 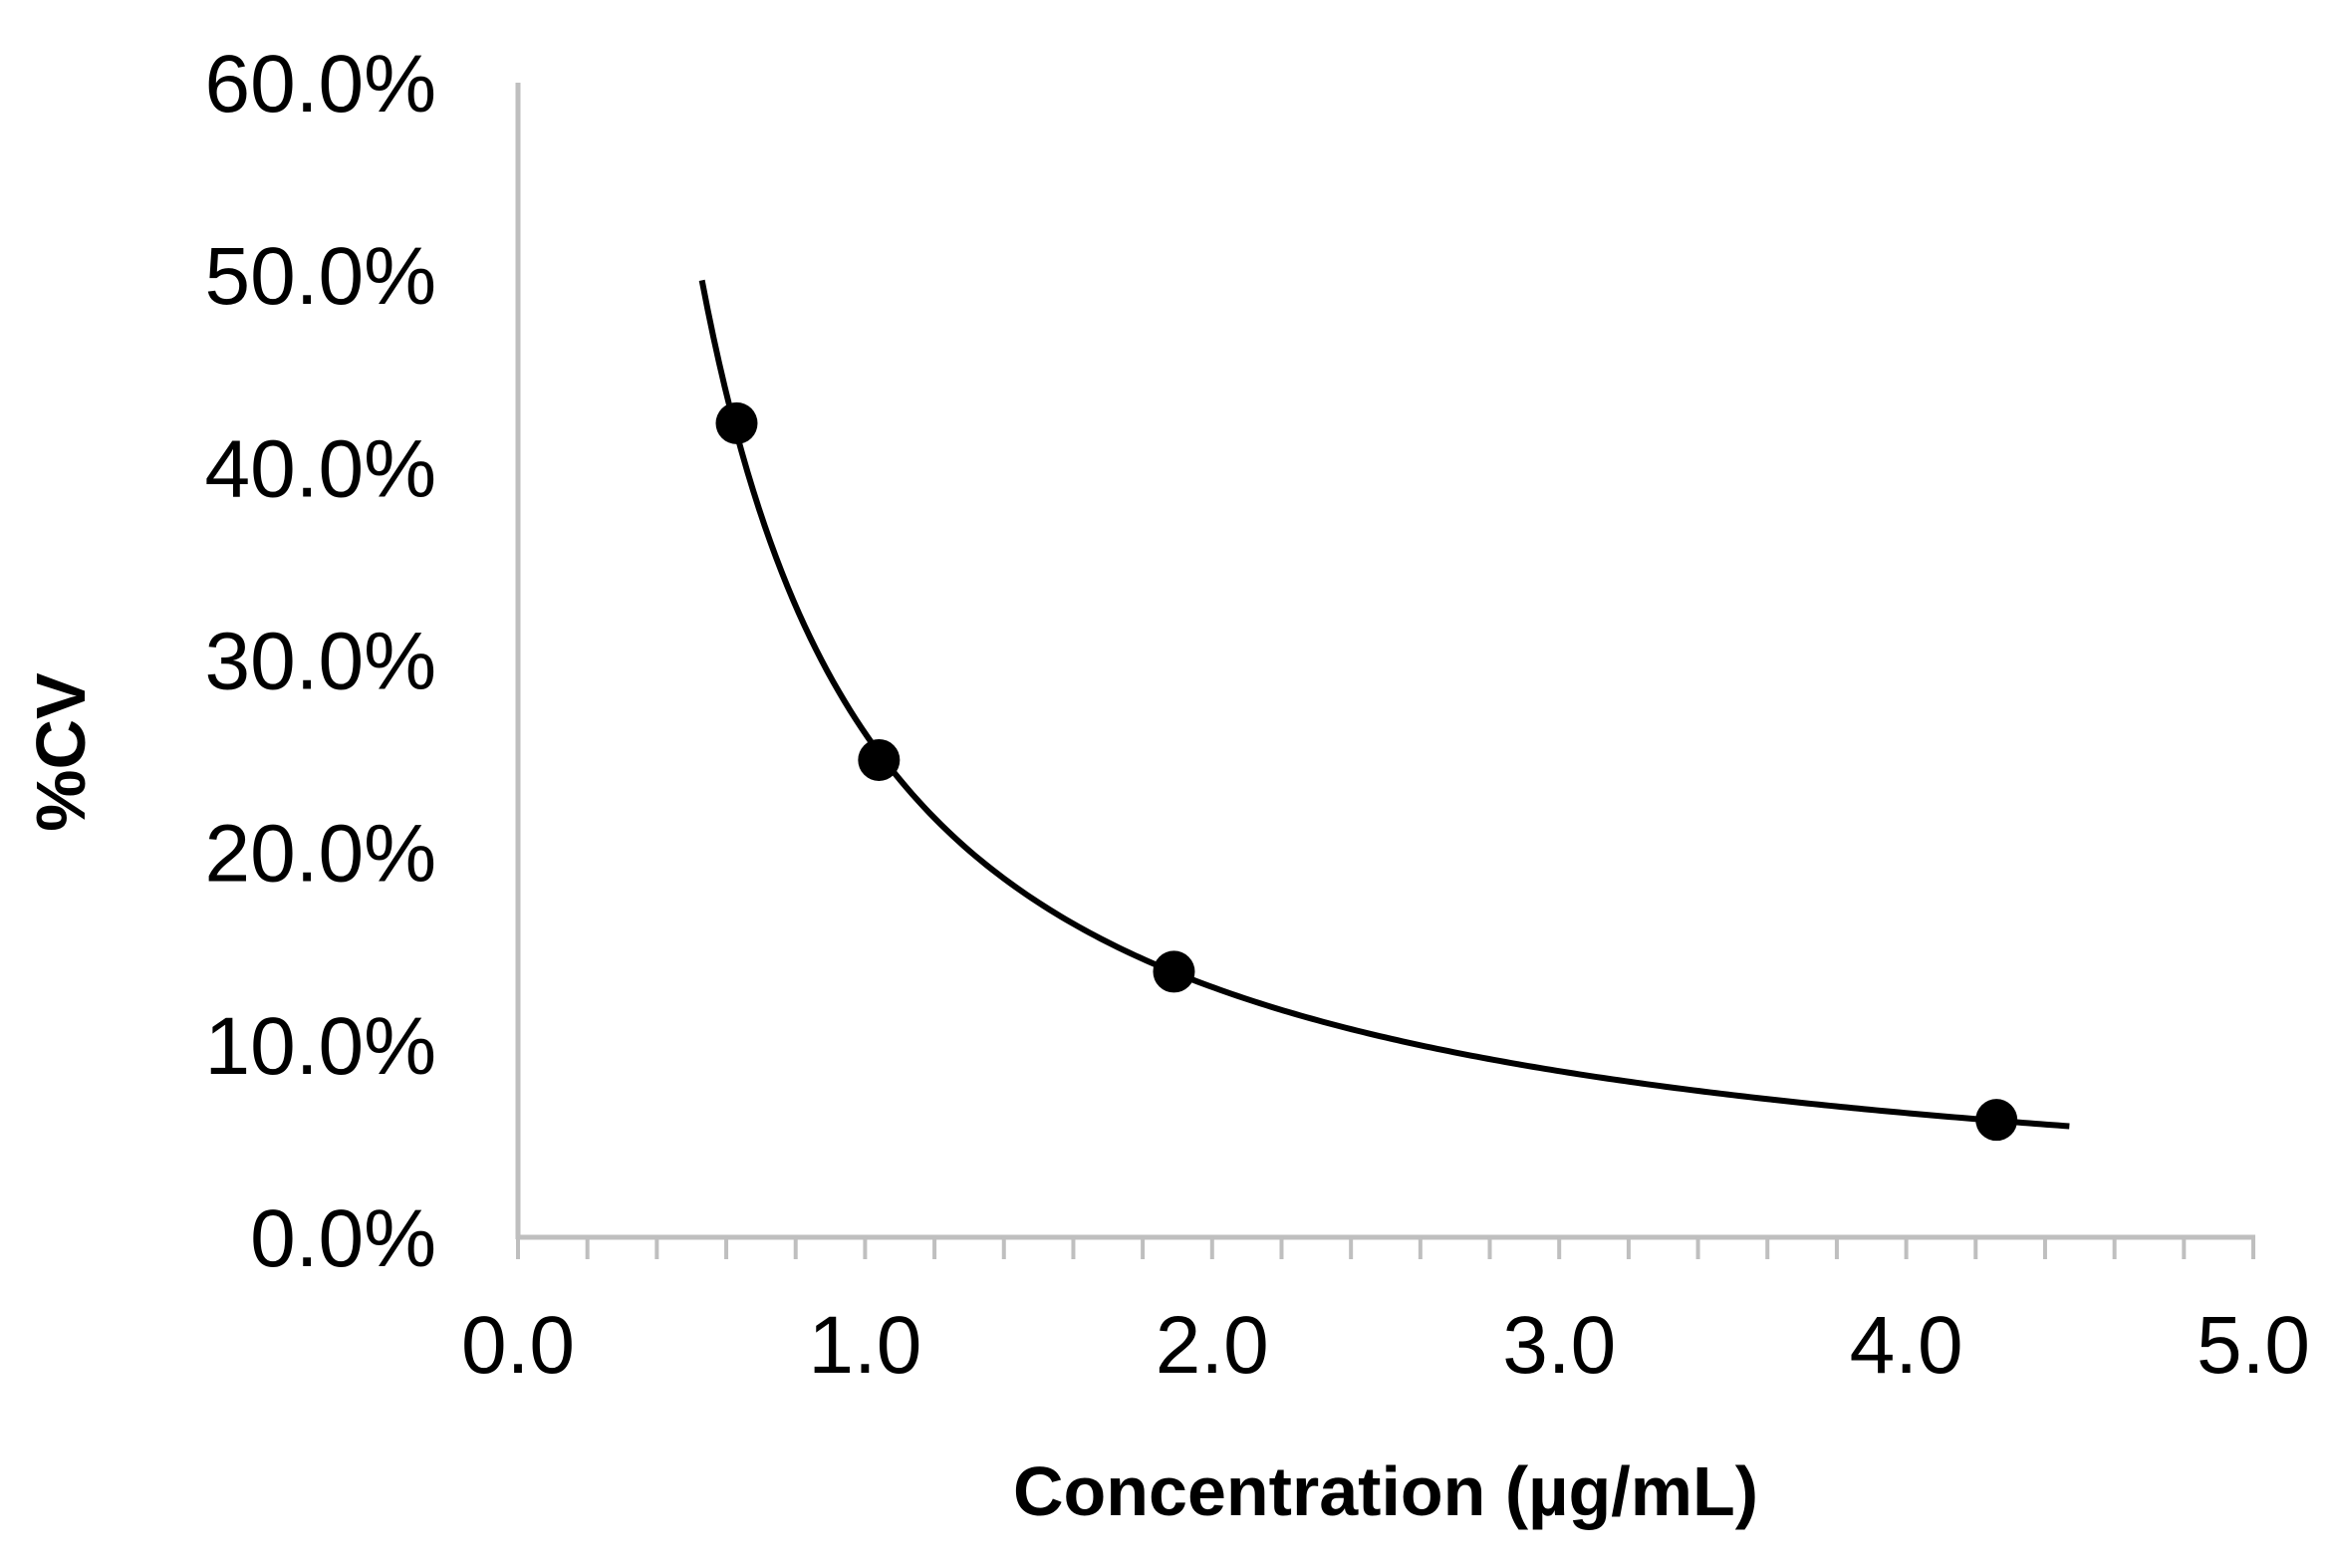 I want to click on x-tick-label: 0.0, so click(x=518, y=1345).